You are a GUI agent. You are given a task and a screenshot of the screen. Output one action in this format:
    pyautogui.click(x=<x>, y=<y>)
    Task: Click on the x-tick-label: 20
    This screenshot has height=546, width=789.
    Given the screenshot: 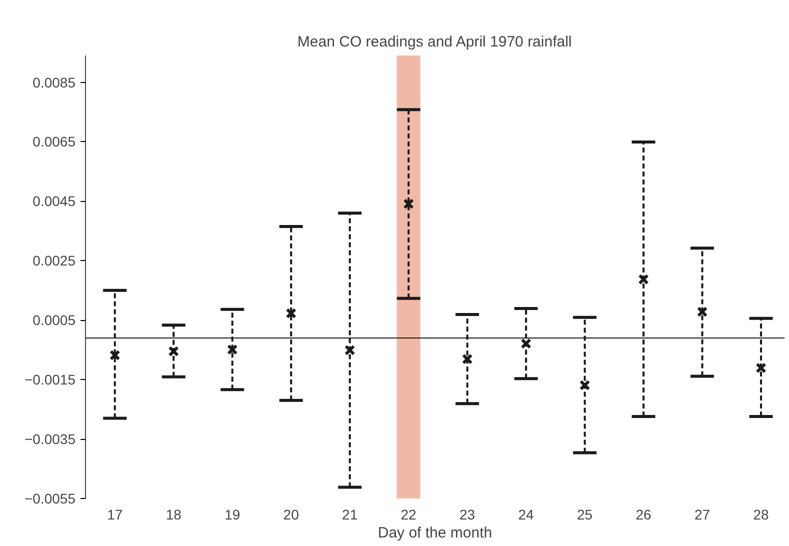 What is the action you would take?
    pyautogui.click(x=291, y=514)
    